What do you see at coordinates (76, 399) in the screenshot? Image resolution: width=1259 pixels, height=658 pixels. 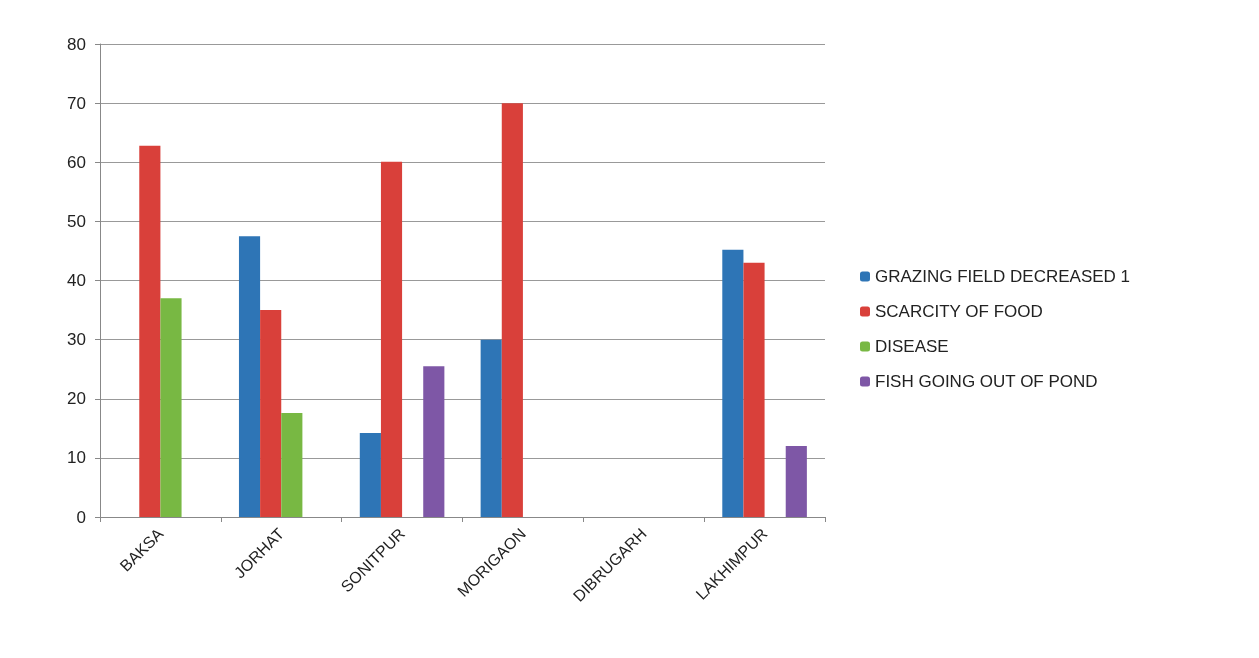 I see `y-tick-label: 20` at bounding box center [76, 399].